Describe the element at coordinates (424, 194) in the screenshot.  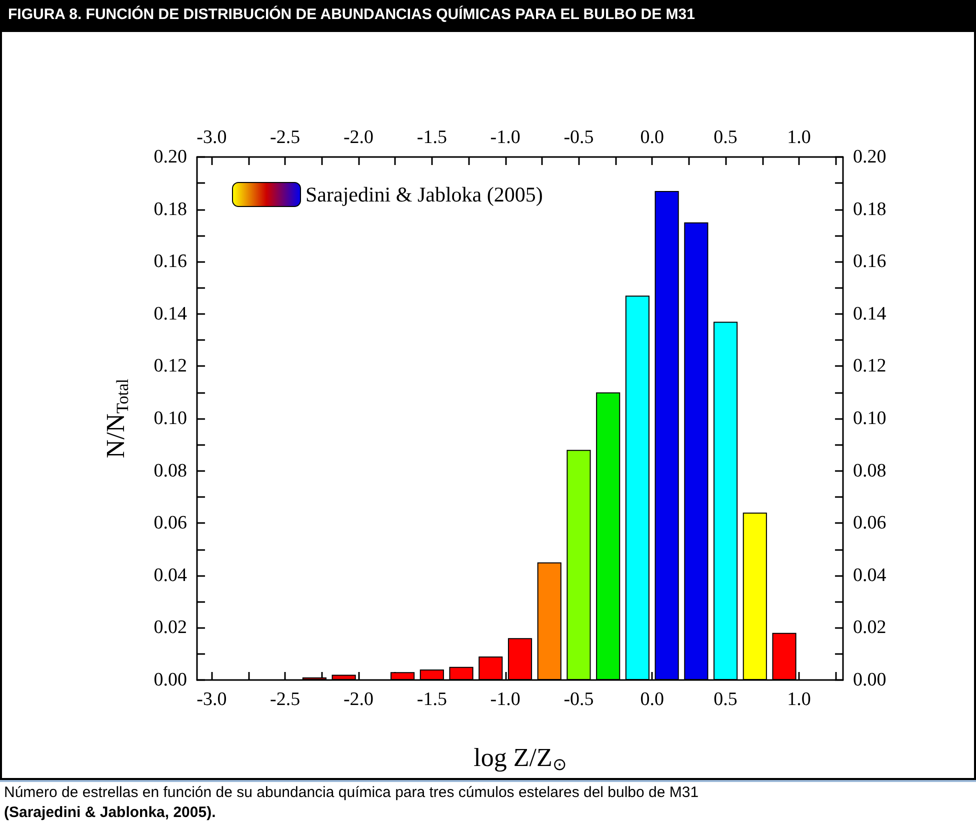
I see `legend-label: Sarajedini & Jabloka (2005)` at that location.